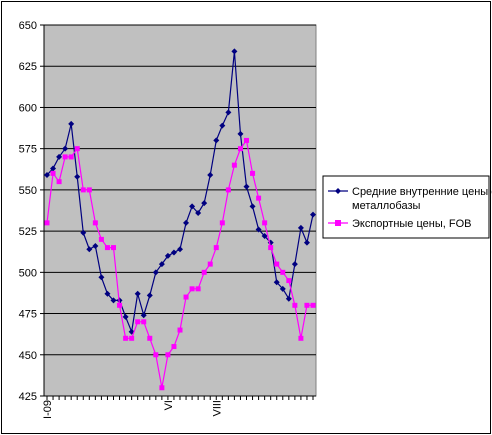 This screenshot has height=435, width=492. Describe the element at coordinates (28, 26) in the screenshot. I see `y-tick-label-650: 650` at that location.